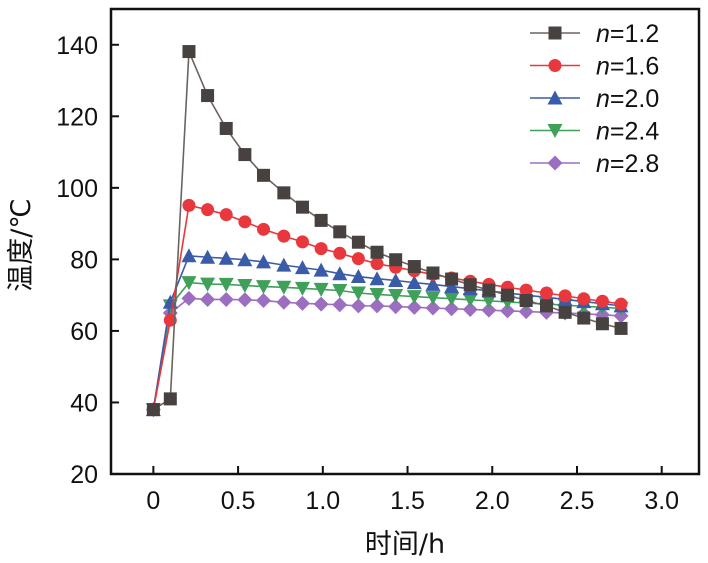 The width and height of the screenshot is (708, 563). What do you see at coordinates (627, 132) in the screenshot?
I see `legend-label: n=2.4` at bounding box center [627, 132].